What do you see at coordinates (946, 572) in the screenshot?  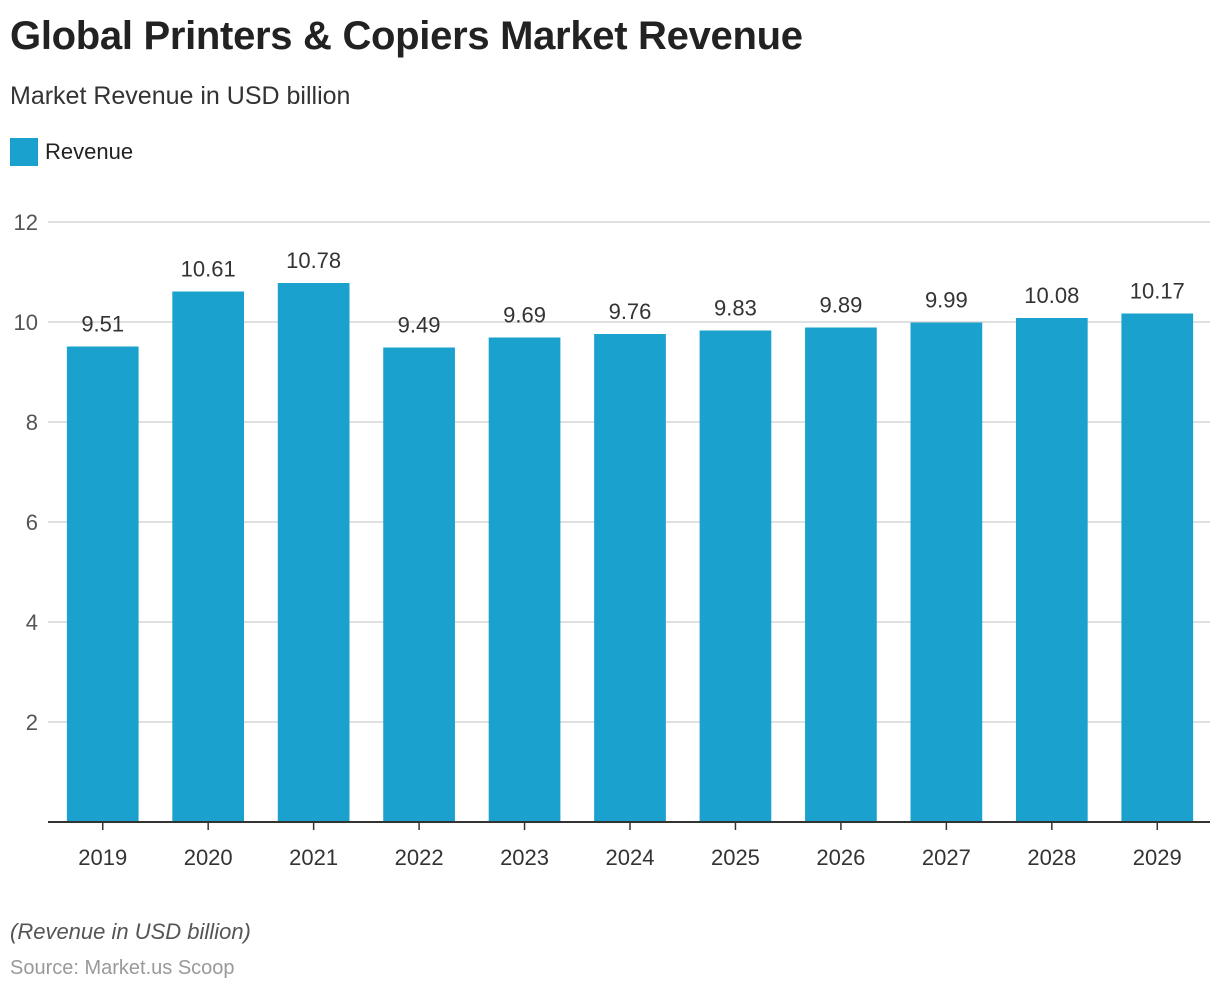 I see `bar-2027` at bounding box center [946, 572].